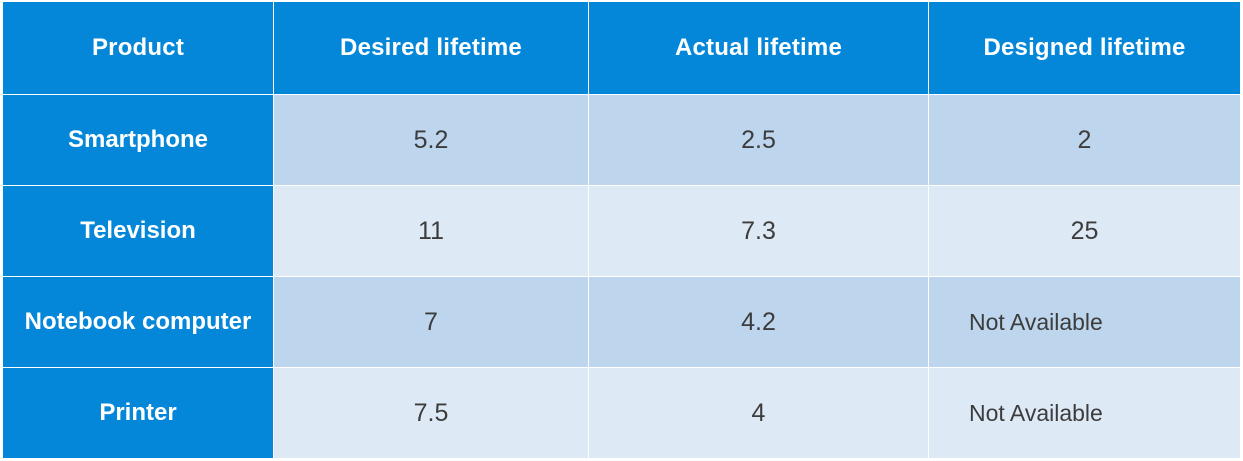 This screenshot has width=1243, height=461. What do you see at coordinates (758, 322) in the screenshot?
I see `cell-actual-lifetime: 4.2` at bounding box center [758, 322].